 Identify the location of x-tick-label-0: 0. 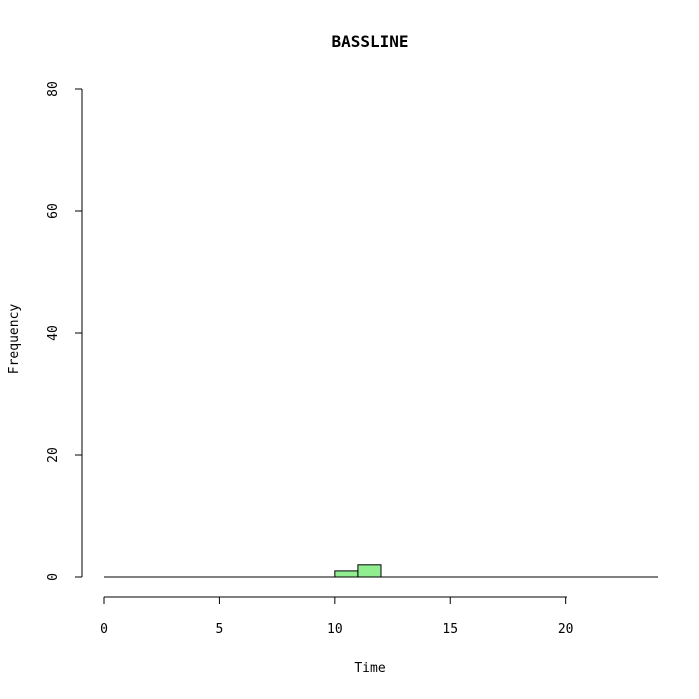
(104, 629).